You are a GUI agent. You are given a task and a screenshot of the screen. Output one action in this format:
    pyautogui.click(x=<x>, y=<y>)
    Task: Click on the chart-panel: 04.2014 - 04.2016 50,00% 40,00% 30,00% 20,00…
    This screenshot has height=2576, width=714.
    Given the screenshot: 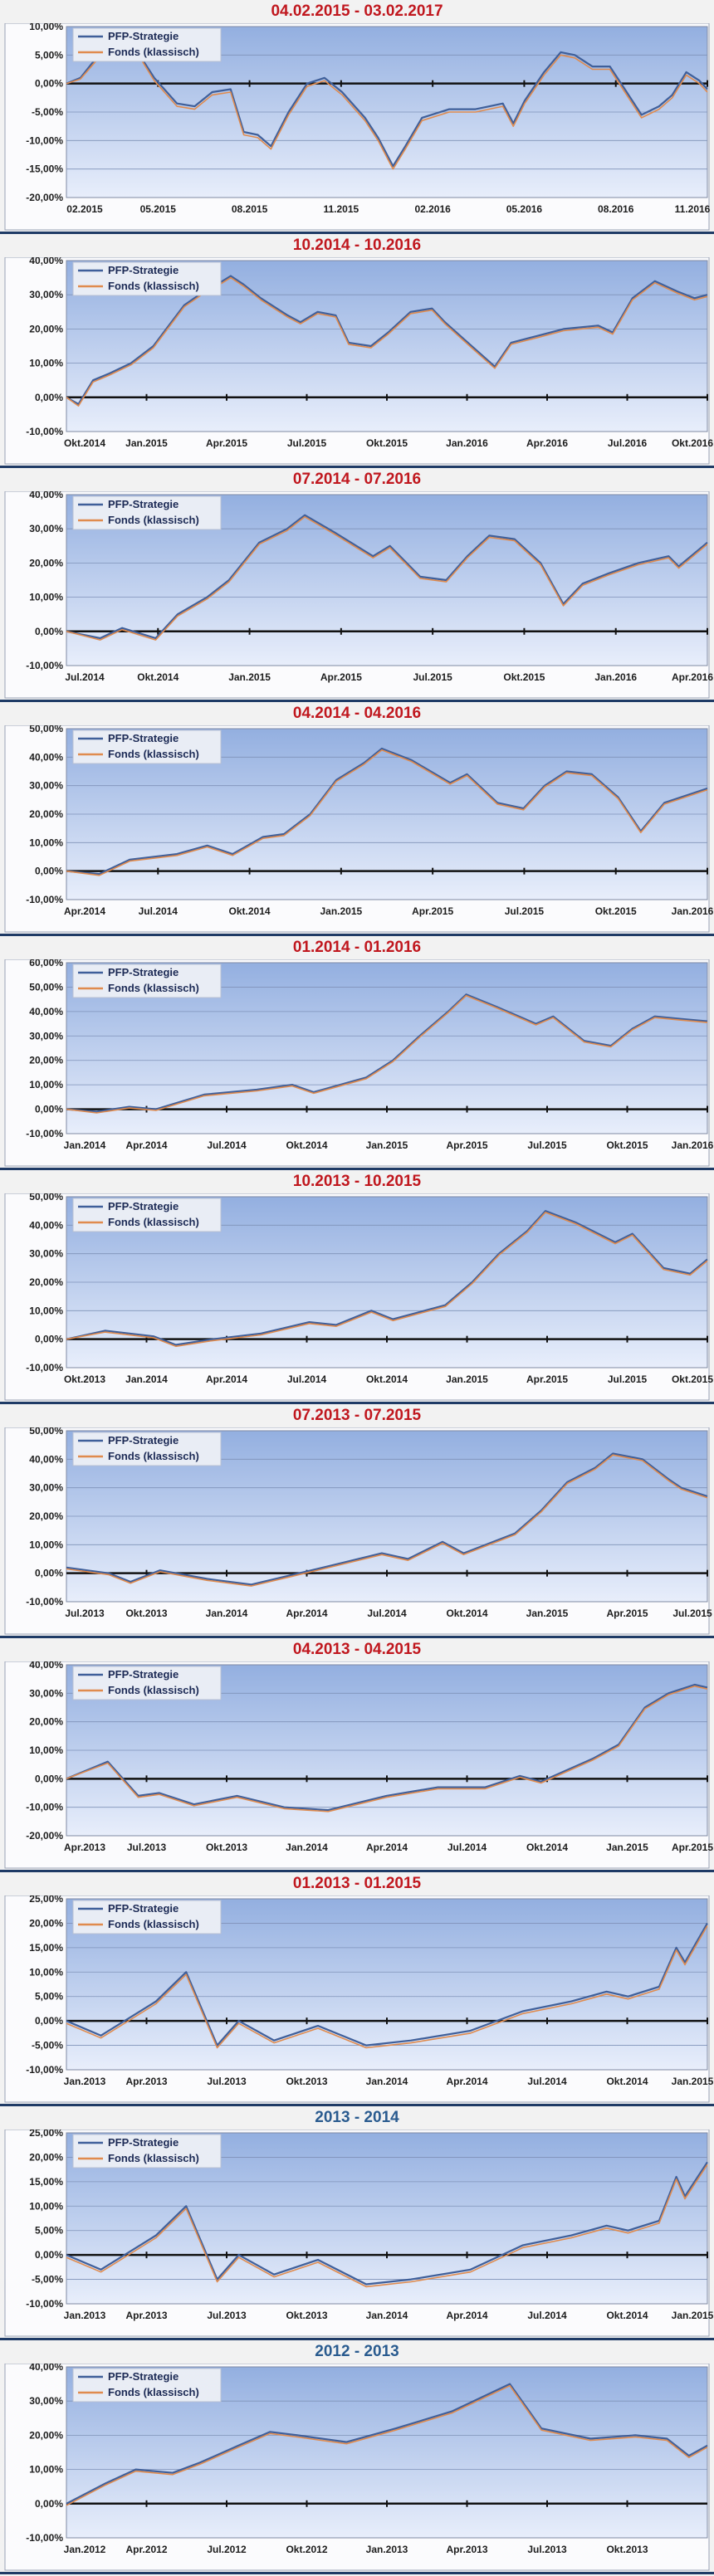 What is the action you would take?
    pyautogui.click(x=357, y=819)
    